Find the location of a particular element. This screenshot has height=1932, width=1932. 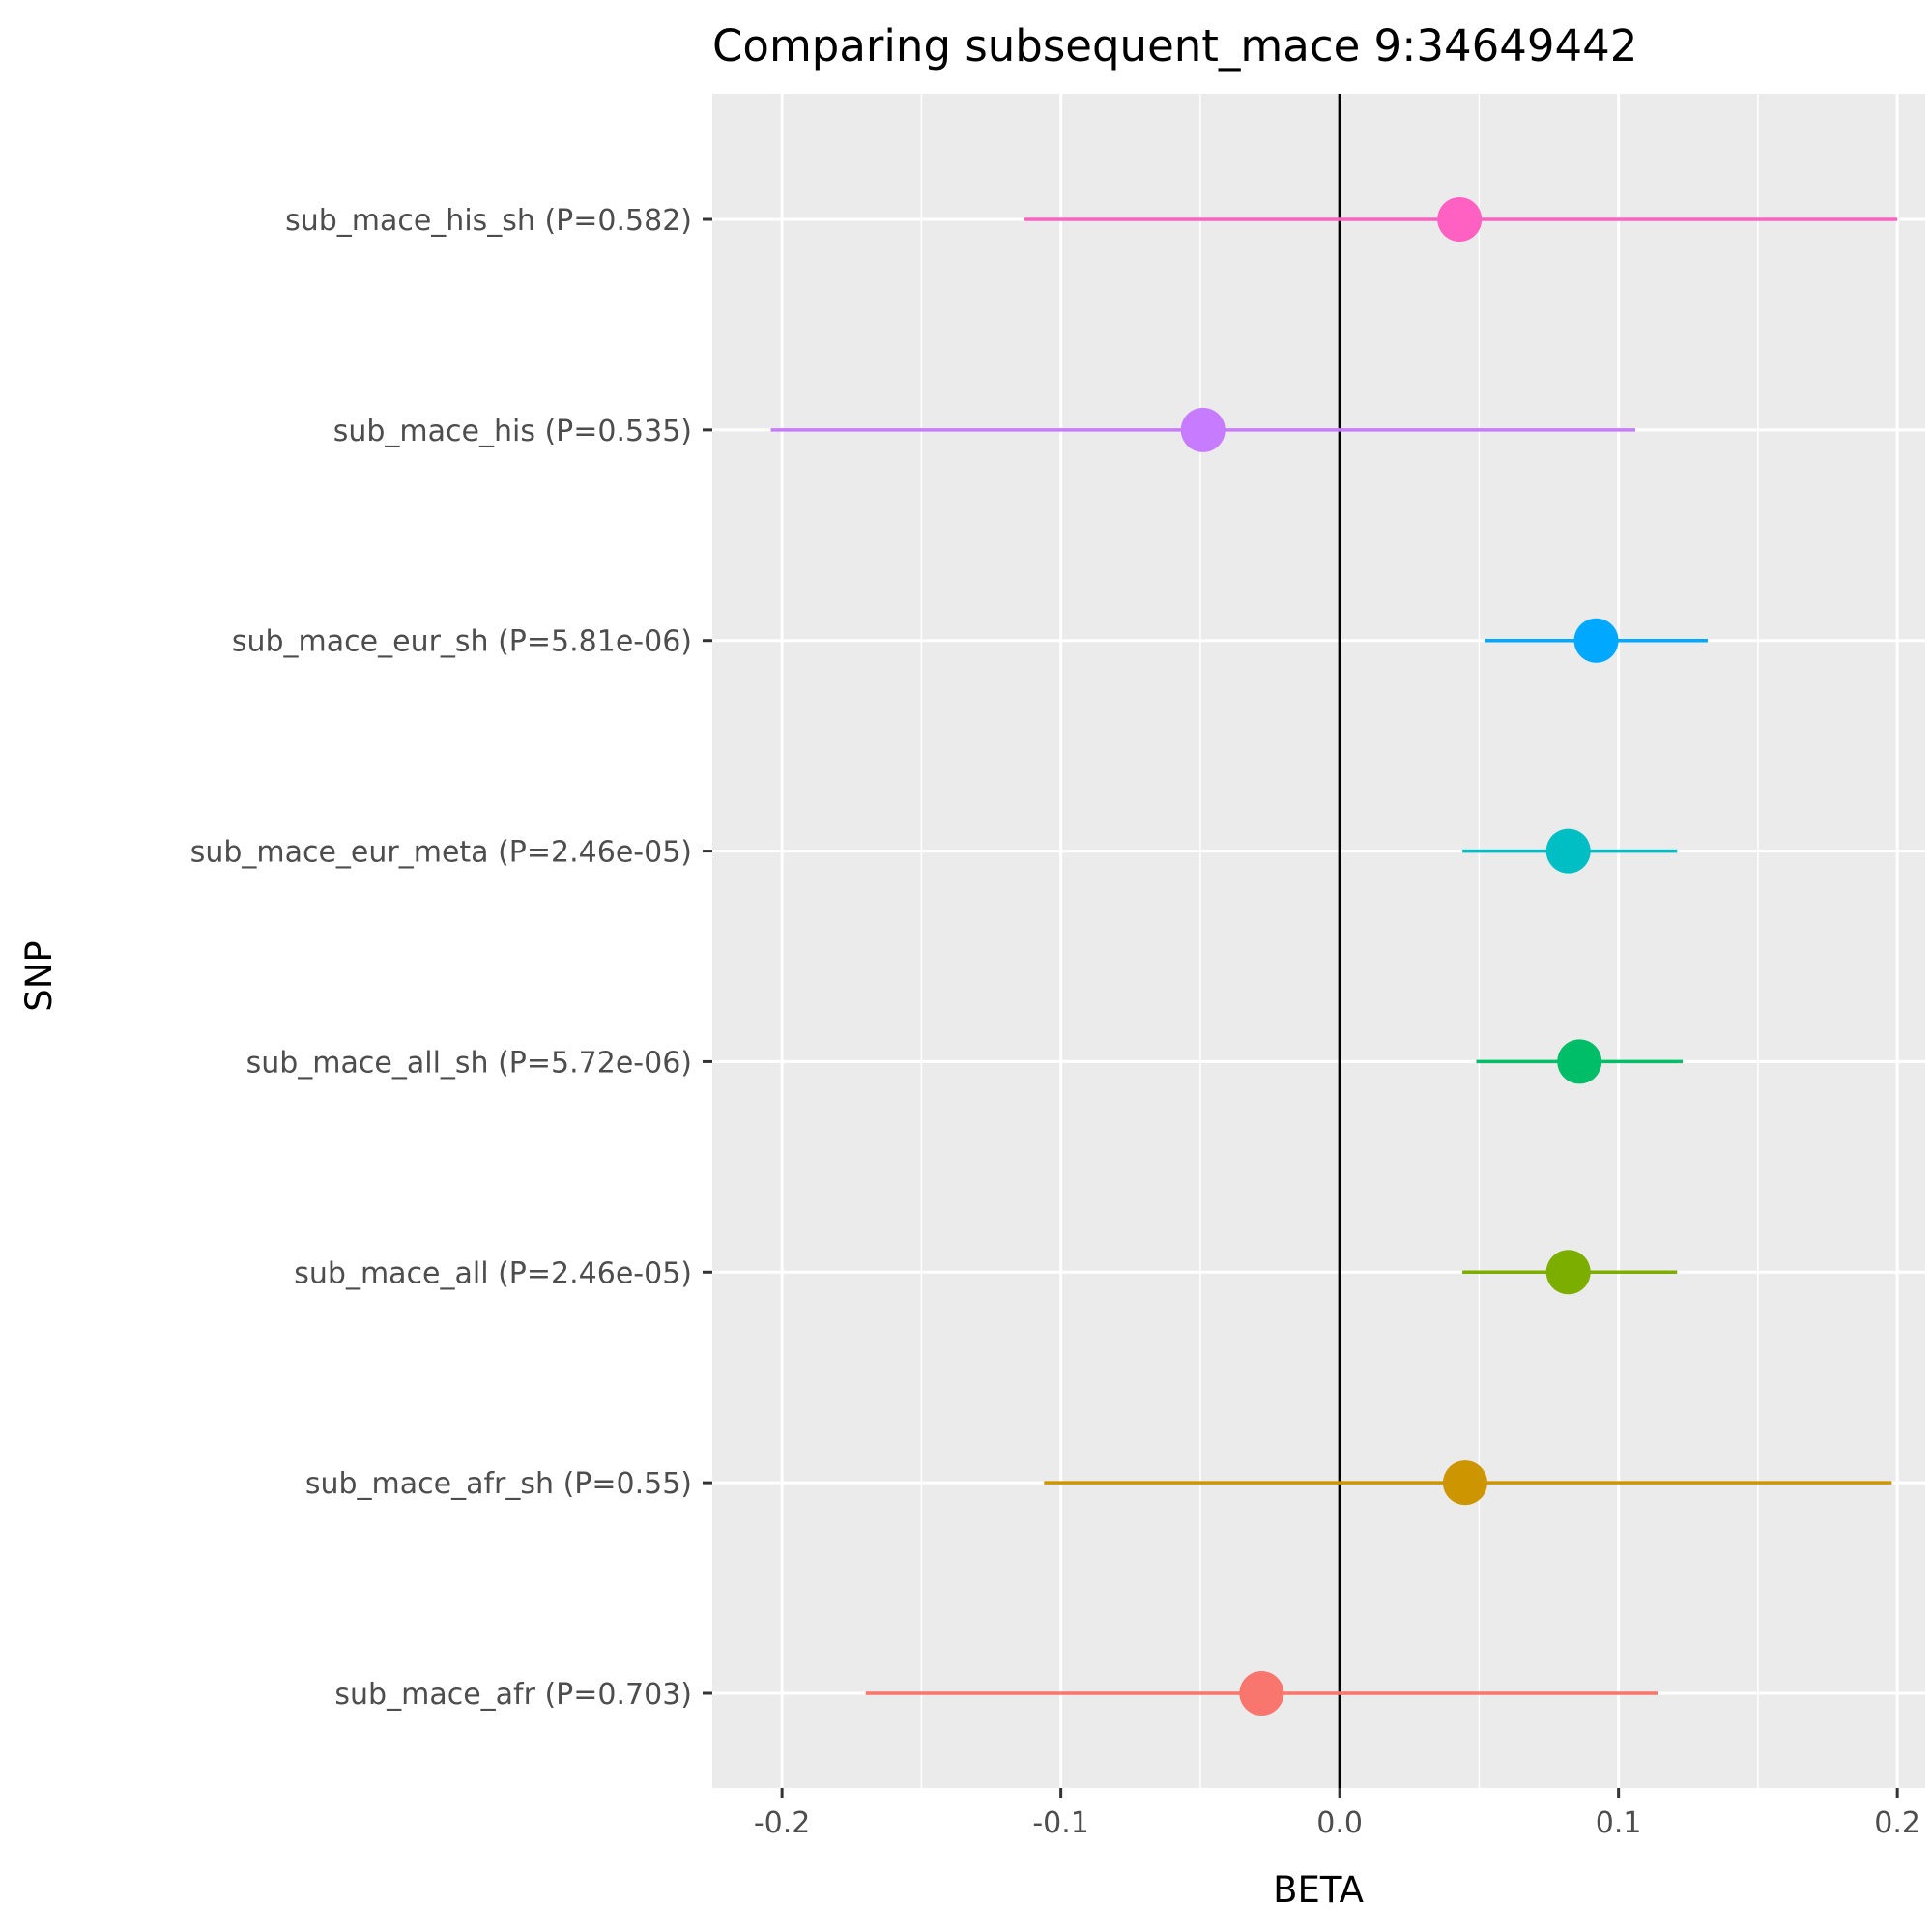

x-axis: -0.2 -0.1 0.0 0.1 0.2 is located at coordinates (1337, 1814).